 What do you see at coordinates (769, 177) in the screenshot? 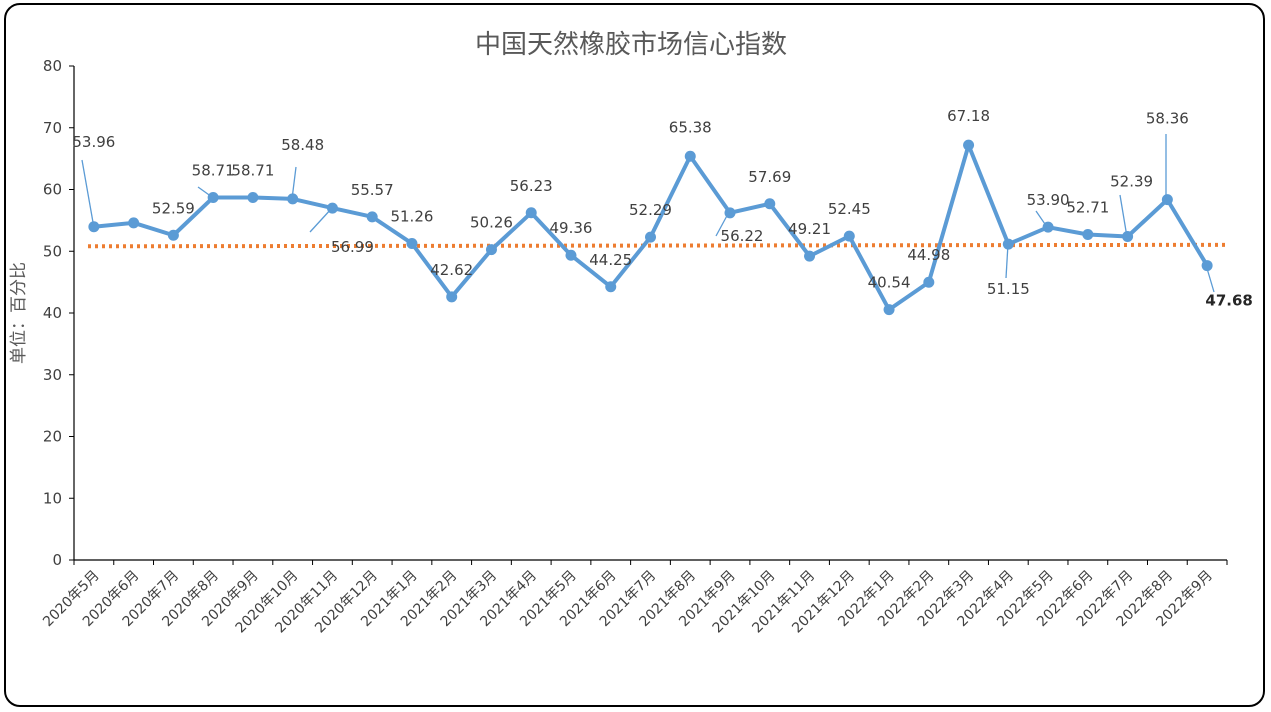
I see `data-label: 57.69` at bounding box center [769, 177].